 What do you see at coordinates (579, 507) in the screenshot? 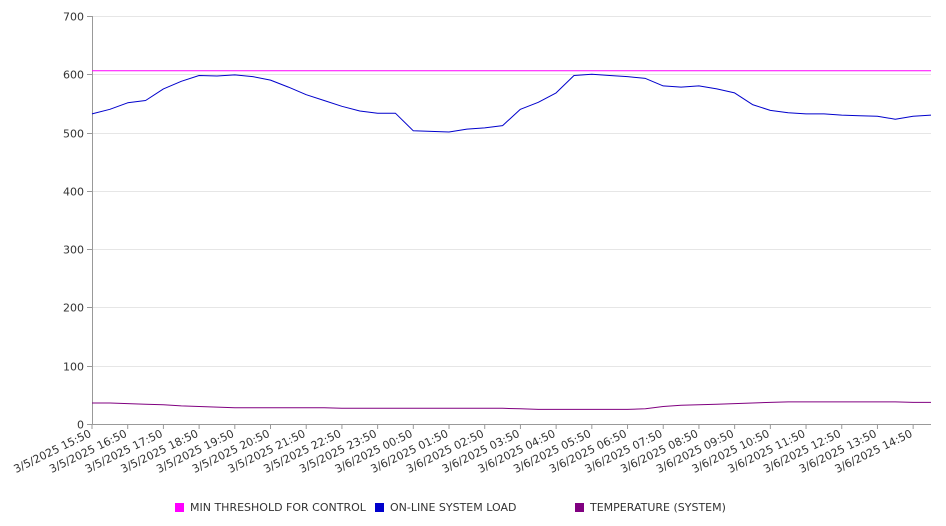
I see `legend-swatch-temperature` at bounding box center [579, 507].